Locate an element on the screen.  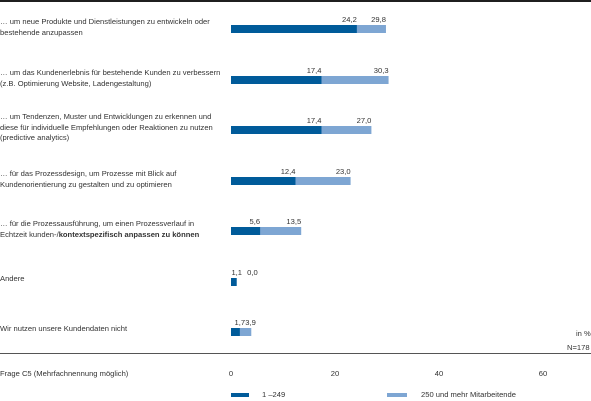
category-label-text: Wir nutzen unsere Kundendaten nicht is located at coordinates (64, 328).